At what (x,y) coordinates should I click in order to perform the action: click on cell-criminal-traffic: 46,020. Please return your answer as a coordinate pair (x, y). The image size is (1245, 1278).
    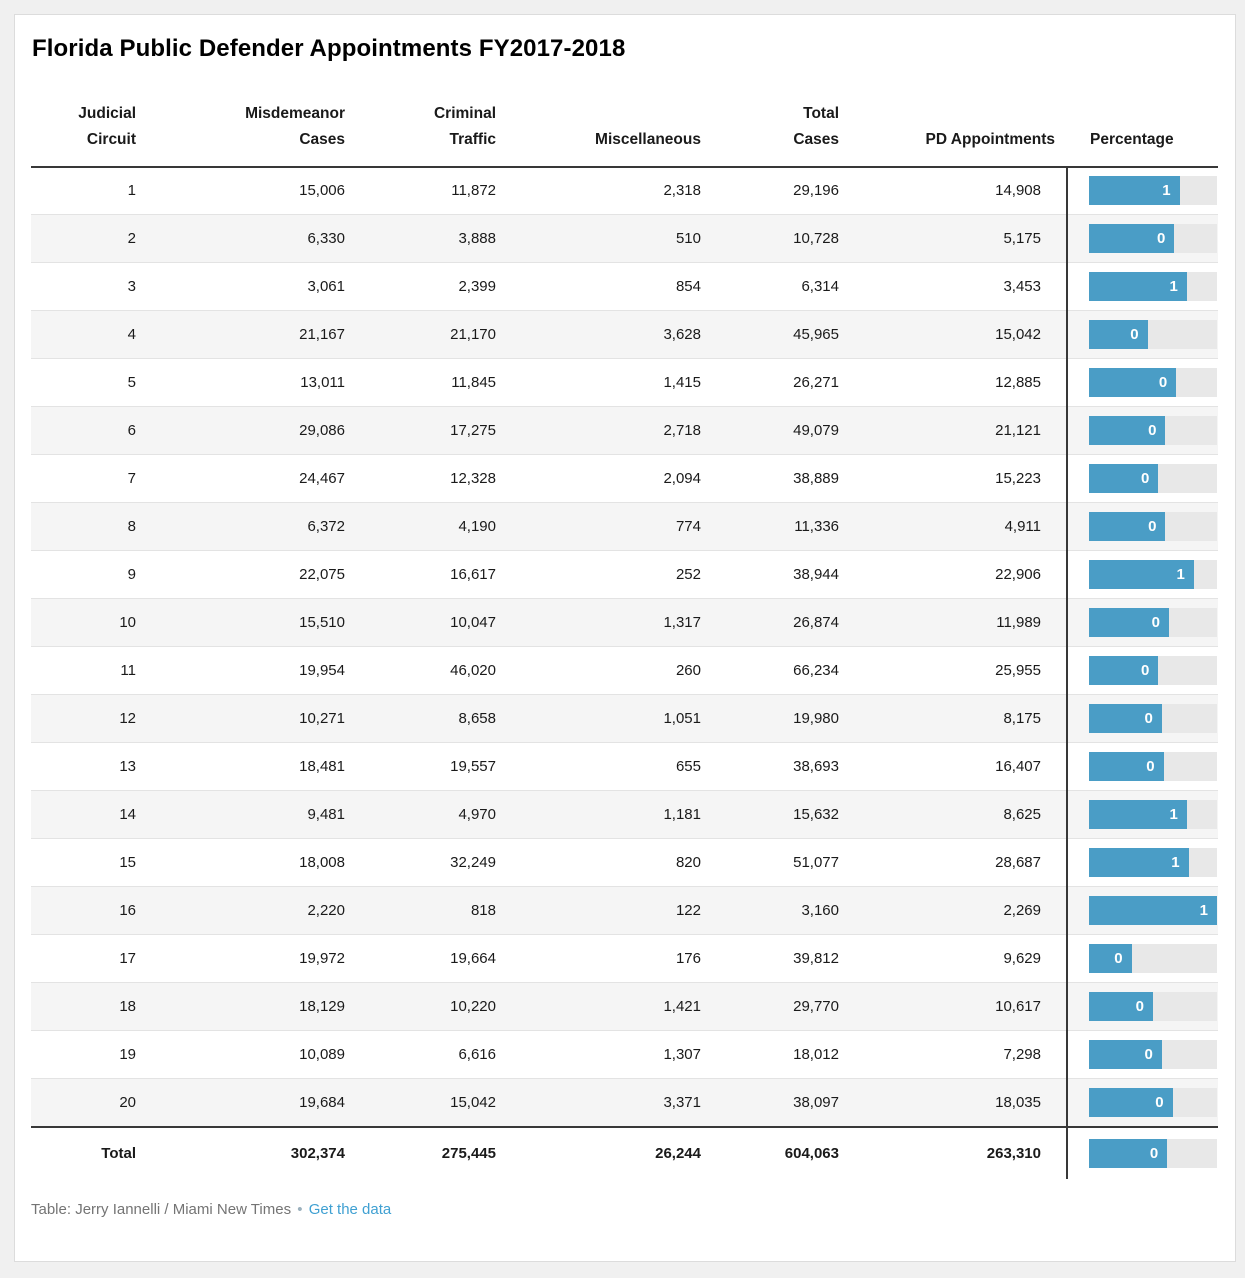
    Looking at the image, I should click on (420, 670).